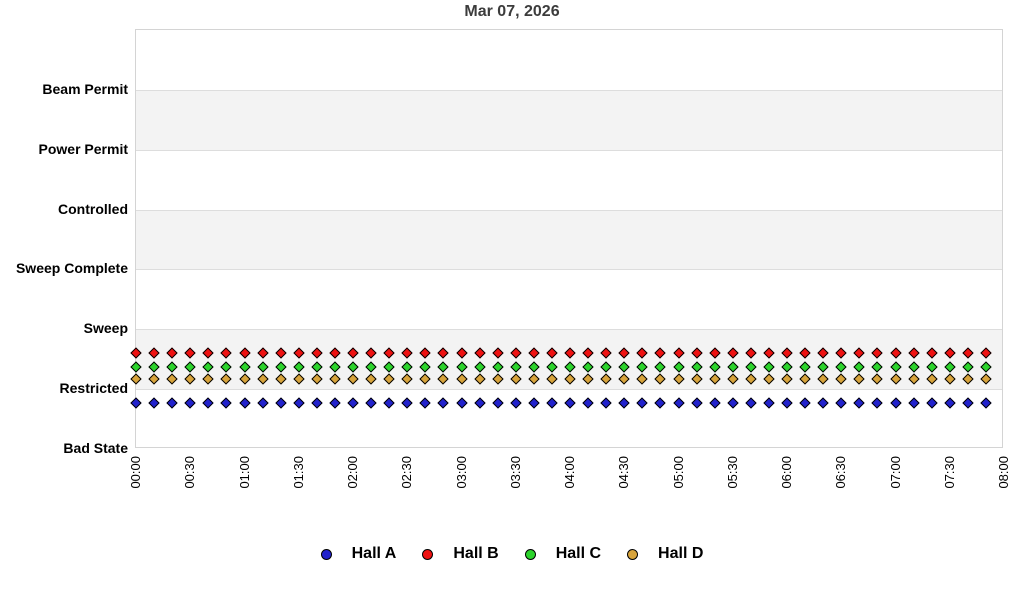  Describe the element at coordinates (71, 268) in the screenshot. I see `y-tick-label: Sweep Complete` at that location.